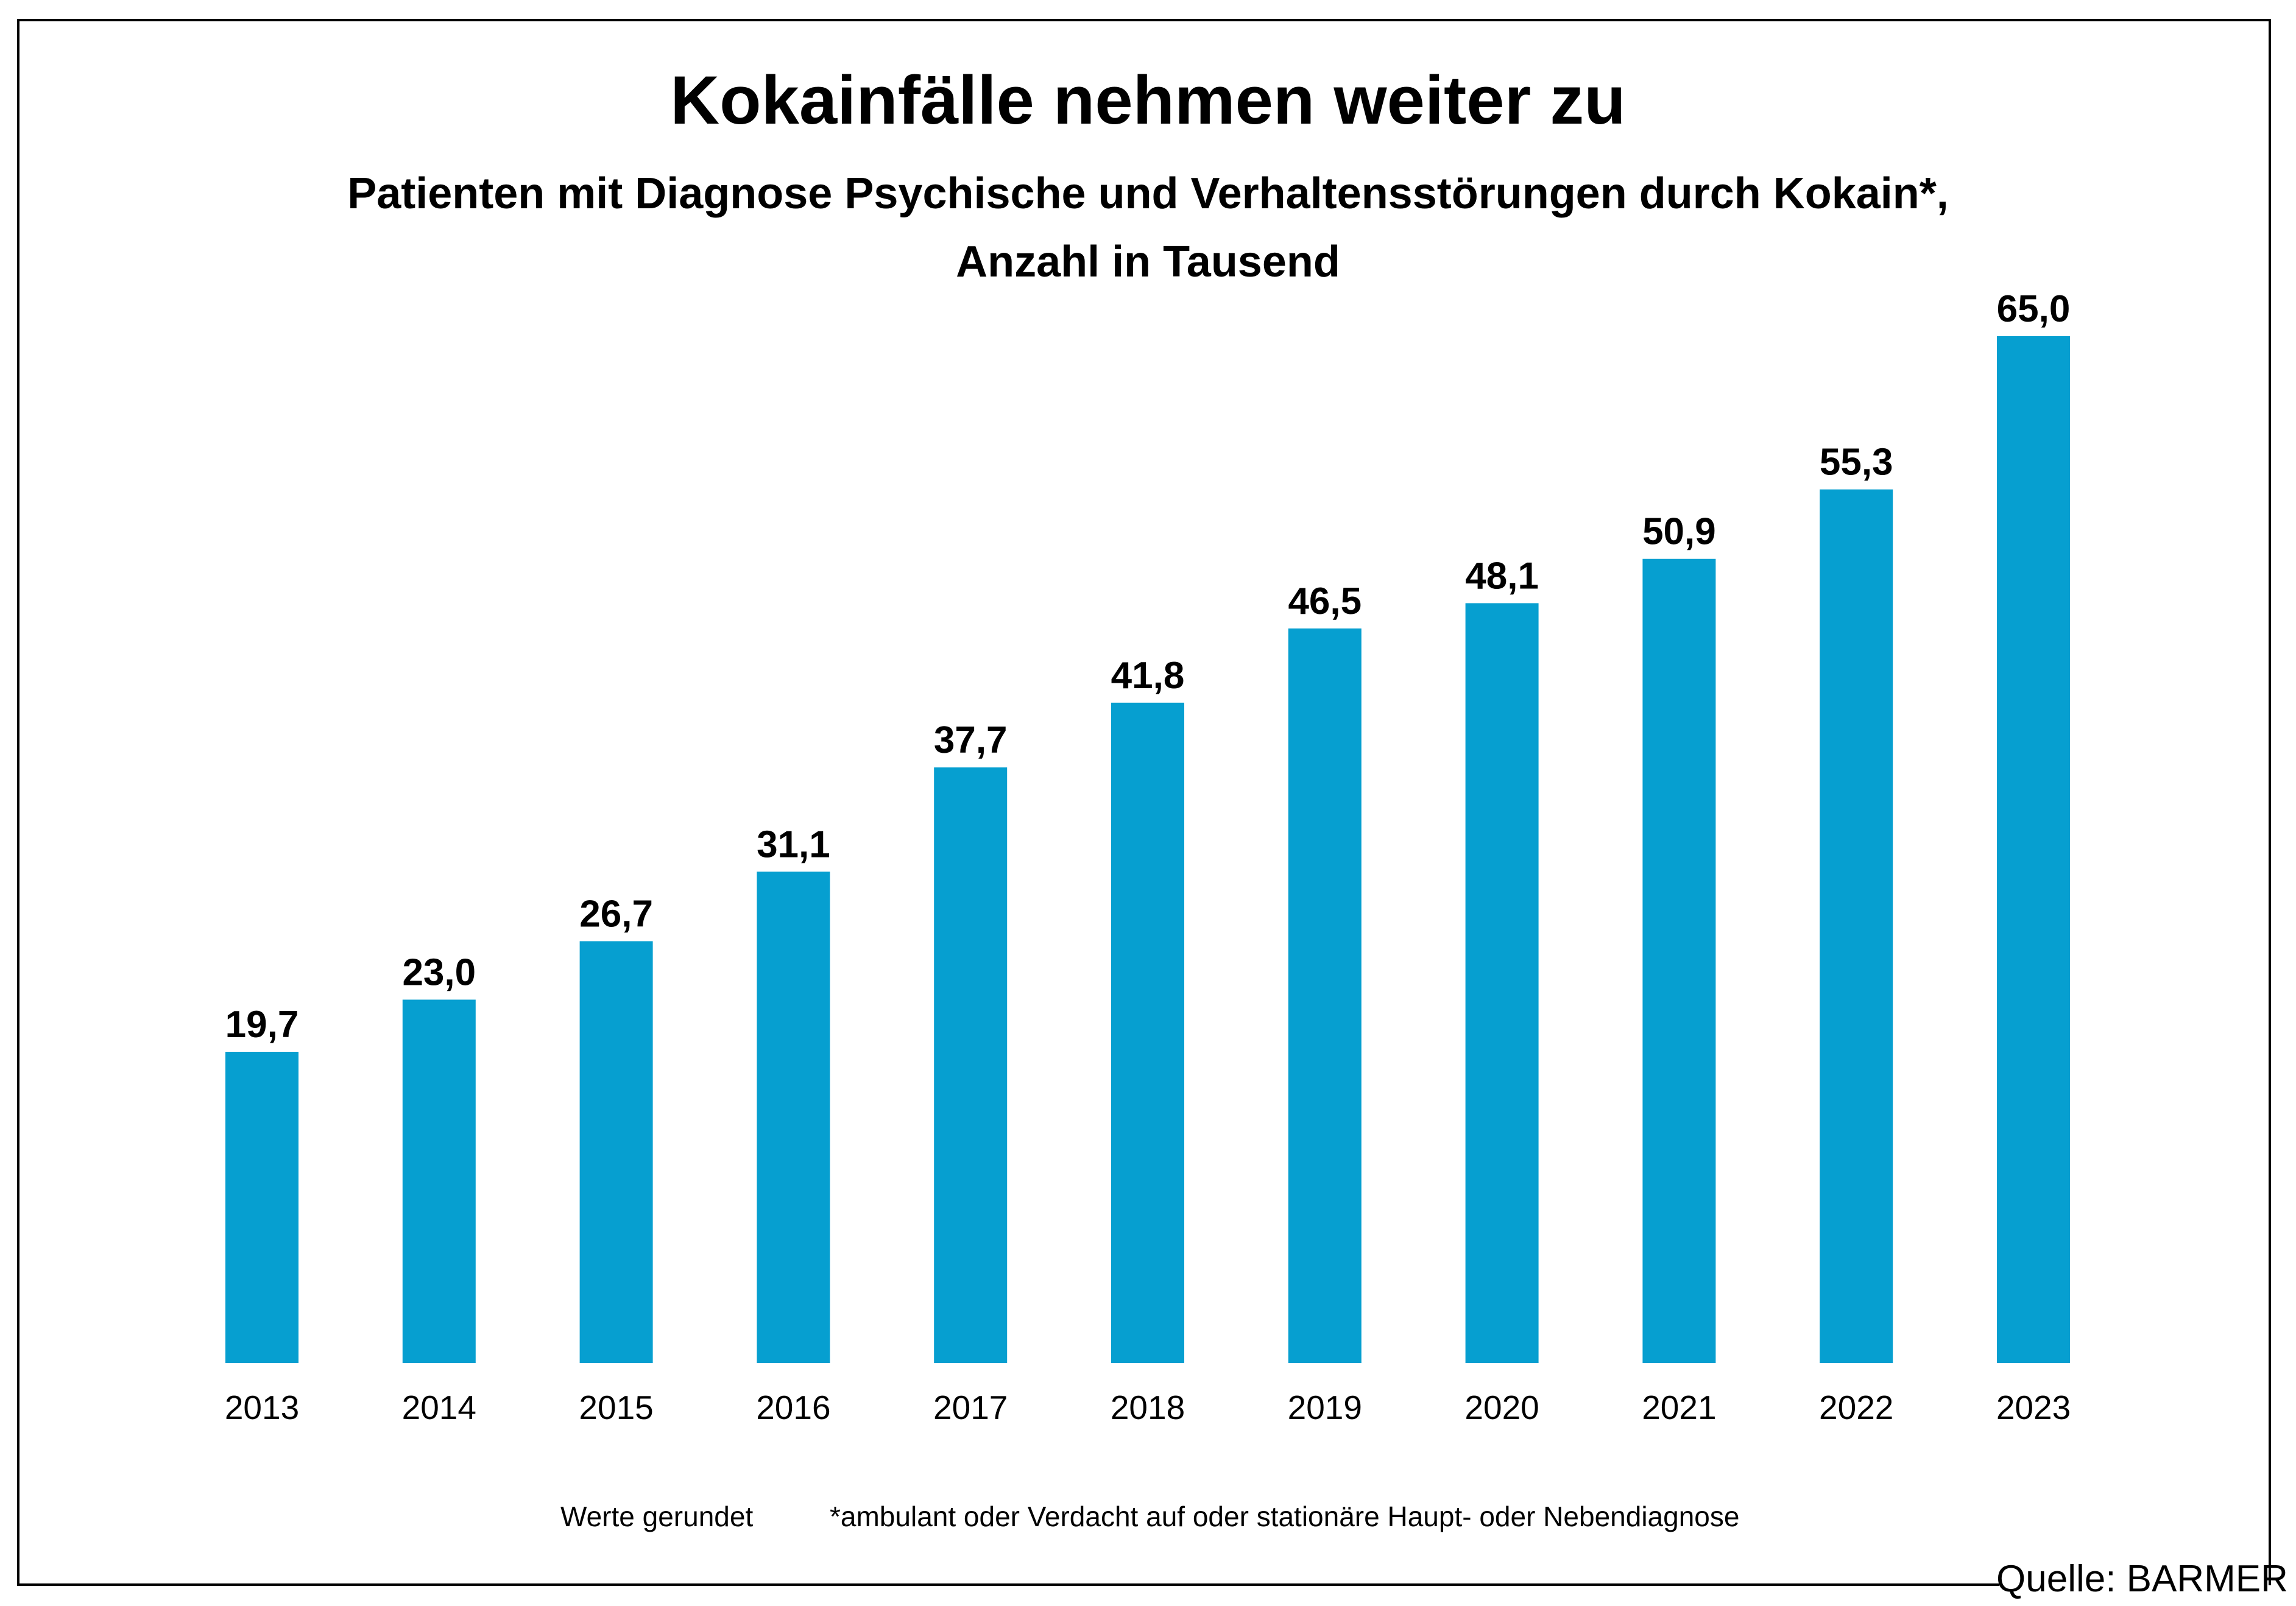 The height and width of the screenshot is (1606, 2296). I want to click on bar-2014, so click(439, 1181).